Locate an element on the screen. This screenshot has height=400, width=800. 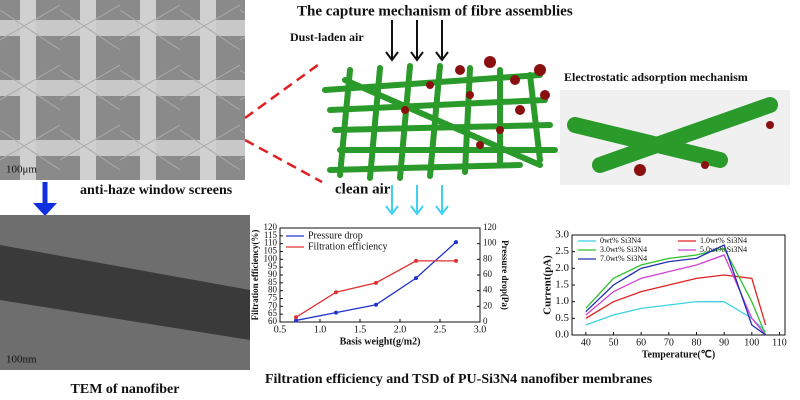
y-tick-label: 2.0 is located at coordinates (562, 268).